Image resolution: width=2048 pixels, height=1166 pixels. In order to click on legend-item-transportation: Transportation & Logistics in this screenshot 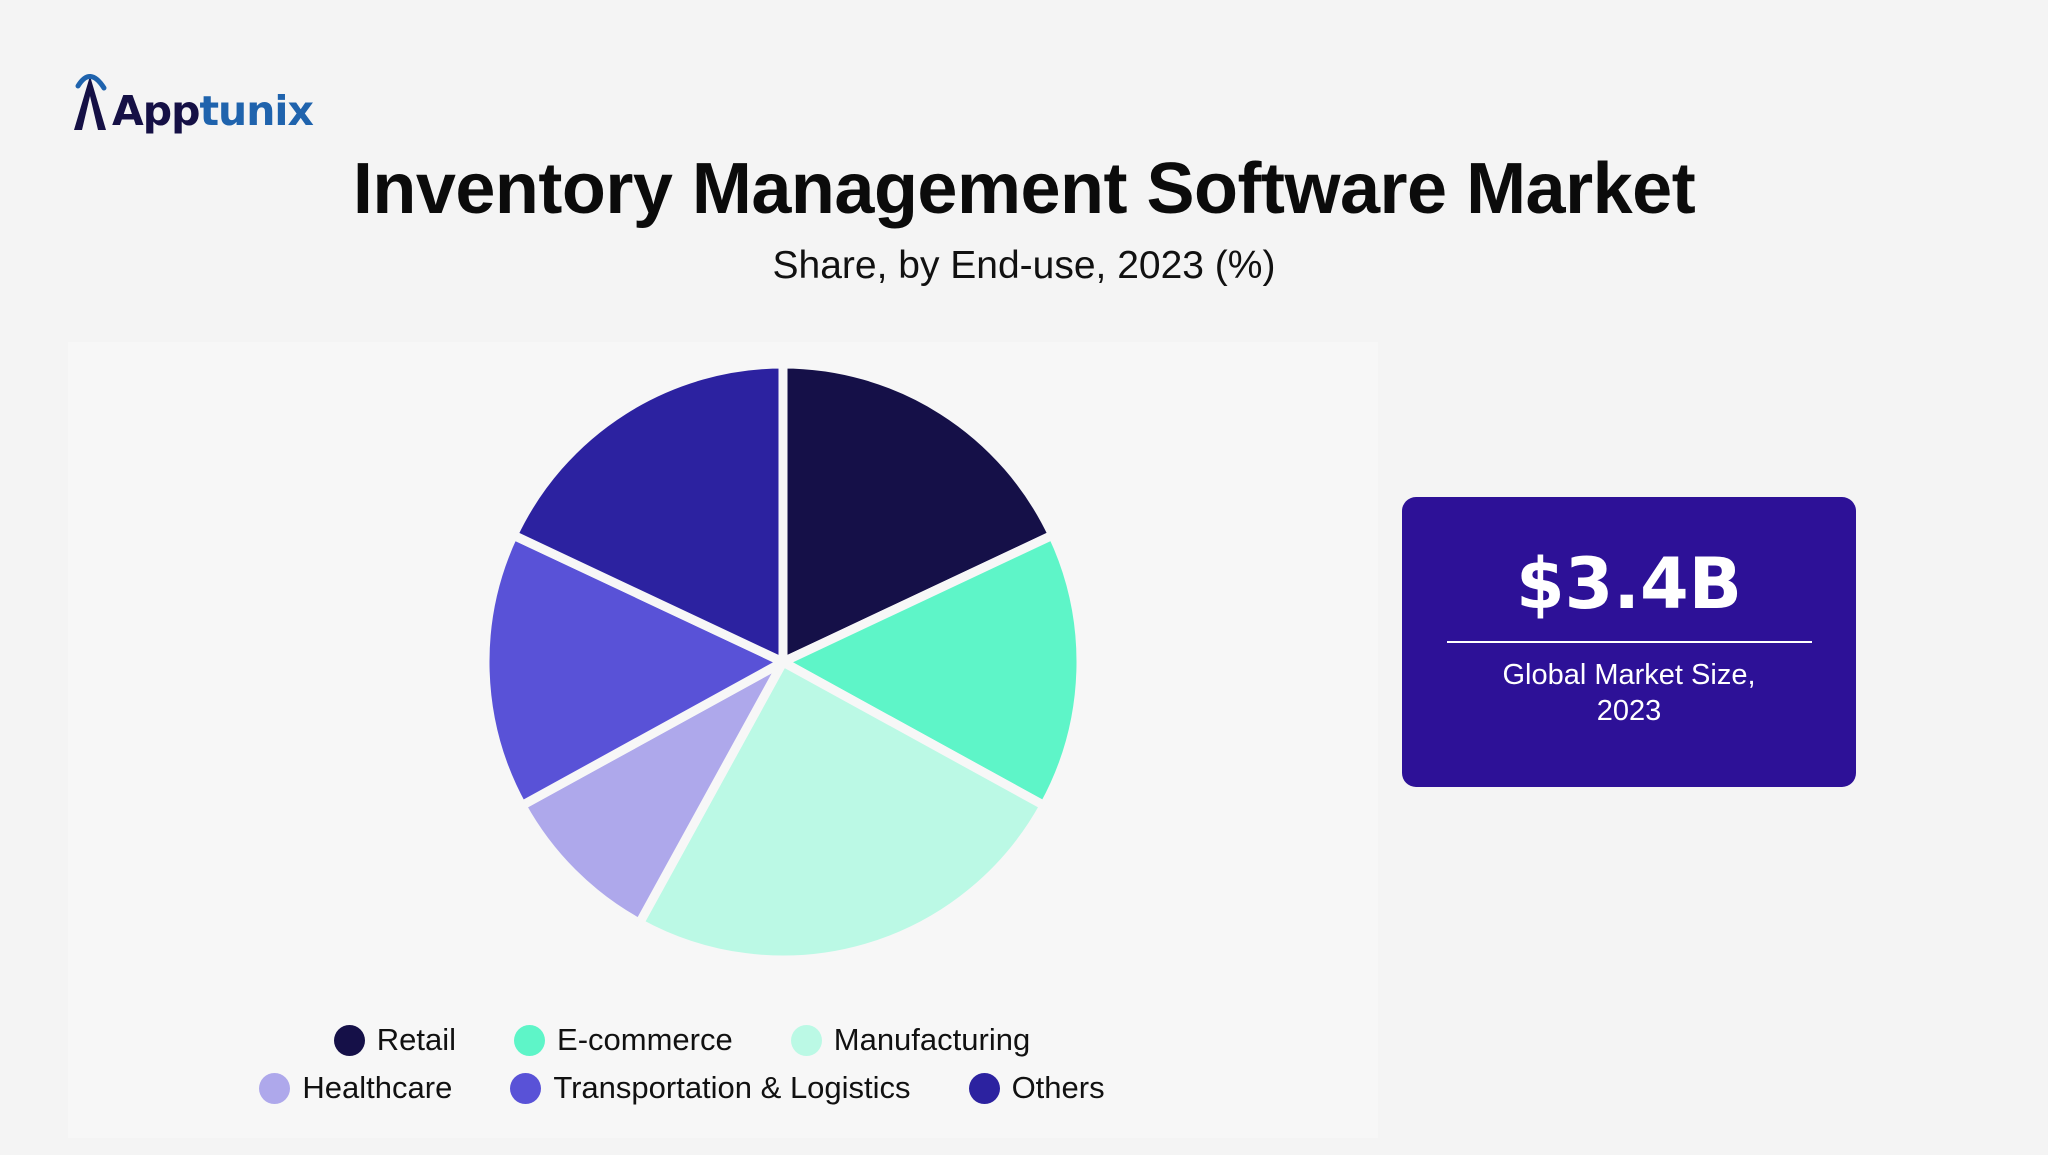, I will do `click(710, 1088)`.